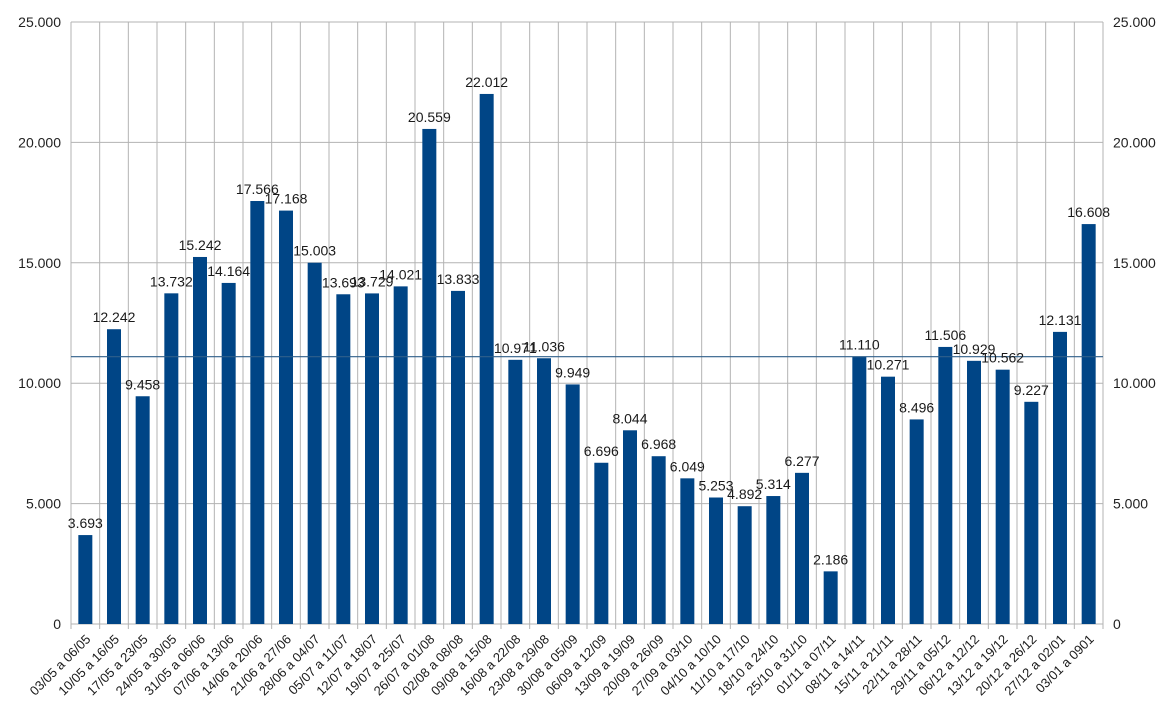 The height and width of the screenshot is (716, 1169). What do you see at coordinates (1002, 358) in the screenshot?
I see `data-label: 10.562` at bounding box center [1002, 358].